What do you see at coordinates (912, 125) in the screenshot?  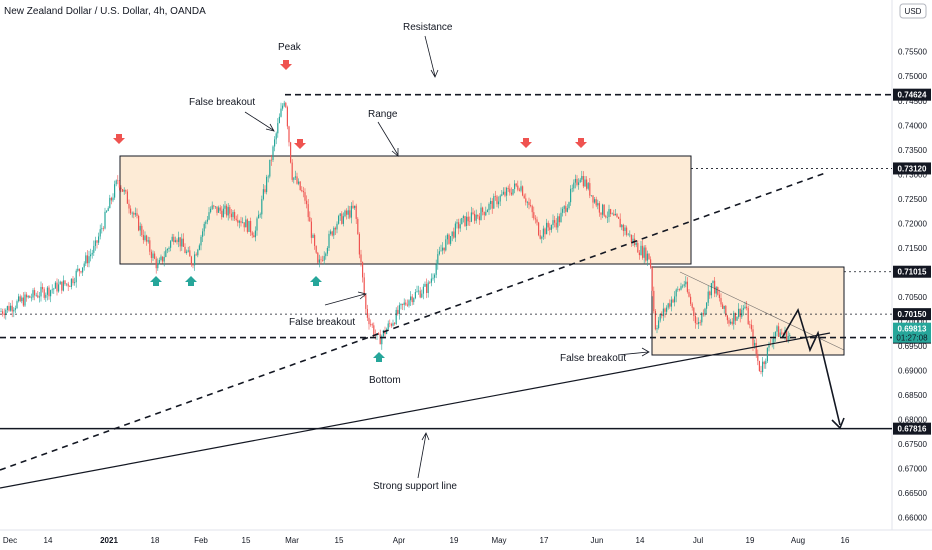 I see `y-tick-label: 0.74000` at bounding box center [912, 125].